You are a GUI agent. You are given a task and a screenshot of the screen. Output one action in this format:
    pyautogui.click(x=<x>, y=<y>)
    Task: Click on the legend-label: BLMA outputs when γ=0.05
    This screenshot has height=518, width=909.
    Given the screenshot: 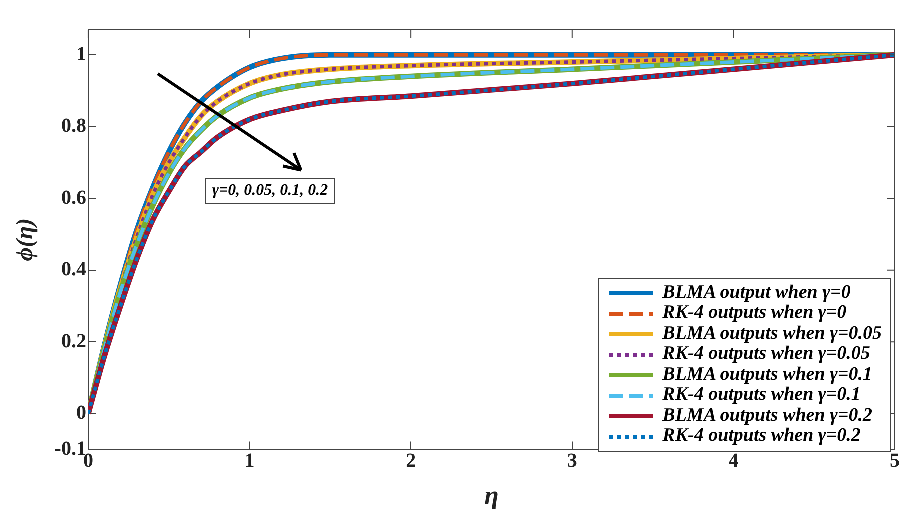 What is the action you would take?
    pyautogui.click(x=772, y=333)
    